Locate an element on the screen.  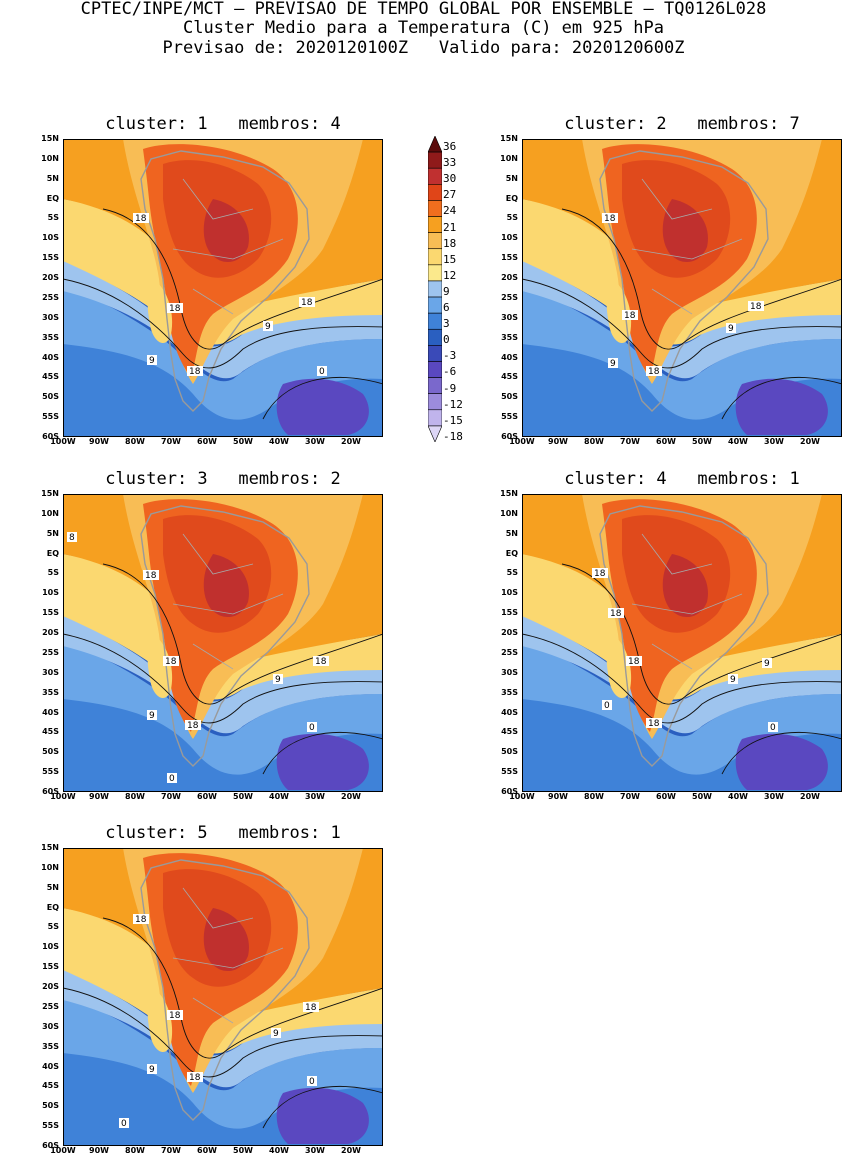
contour-label: 8 is located at coordinates (72, 537).